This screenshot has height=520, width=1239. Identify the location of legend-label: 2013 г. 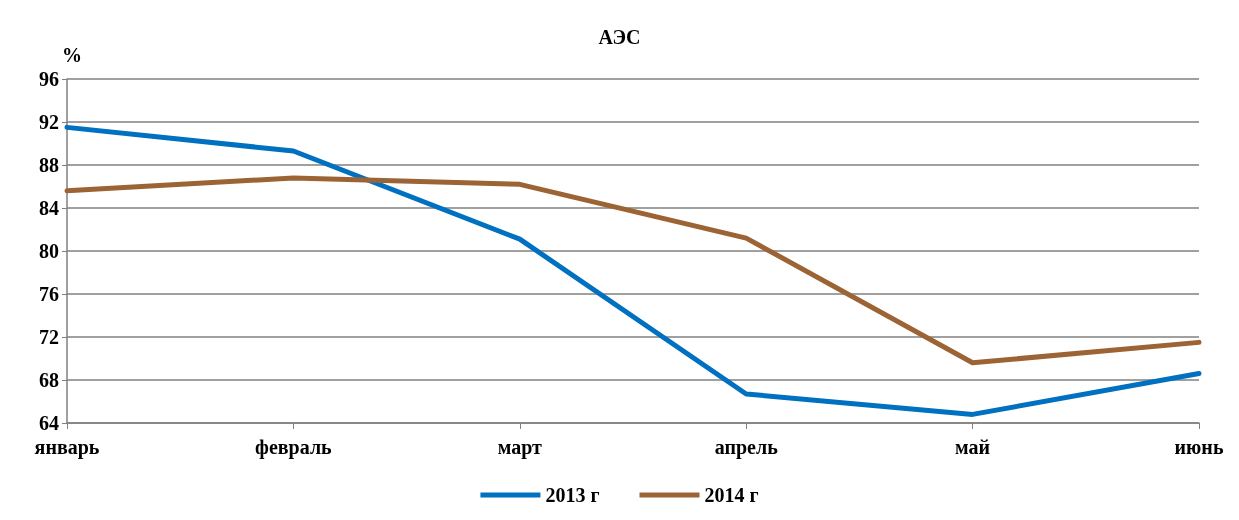
(572, 495).